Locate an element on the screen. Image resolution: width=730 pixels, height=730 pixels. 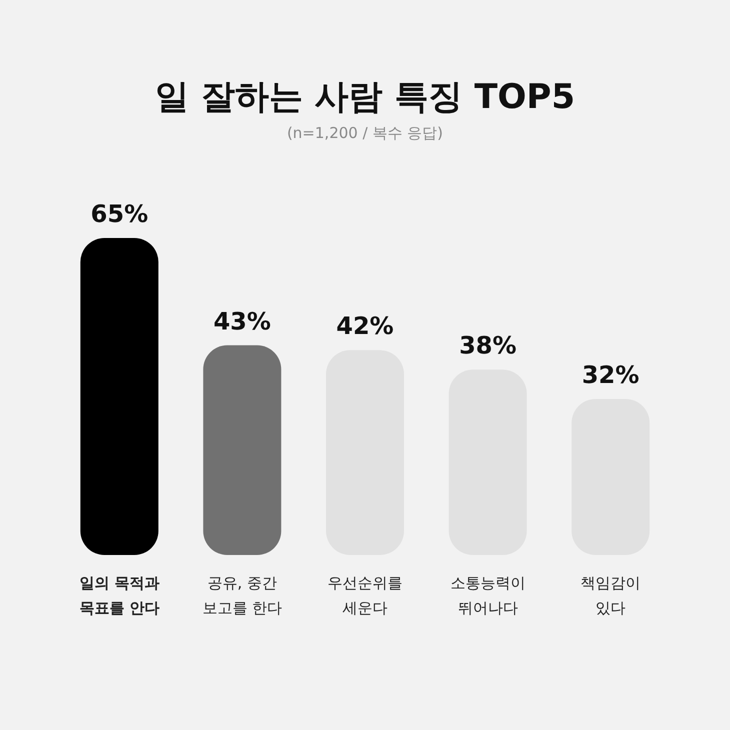
x-tick-label: 소통능력이 뛰어나다 is located at coordinates (488, 595).